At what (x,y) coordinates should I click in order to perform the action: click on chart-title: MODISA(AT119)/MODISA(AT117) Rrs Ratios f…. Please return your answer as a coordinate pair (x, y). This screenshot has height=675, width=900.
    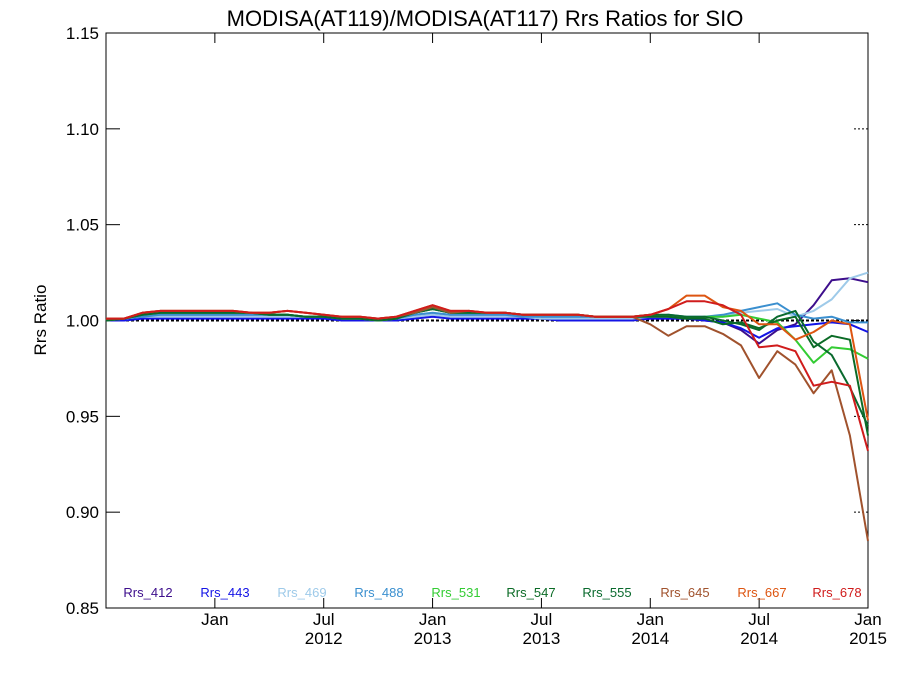
    Looking at the image, I should click on (485, 18).